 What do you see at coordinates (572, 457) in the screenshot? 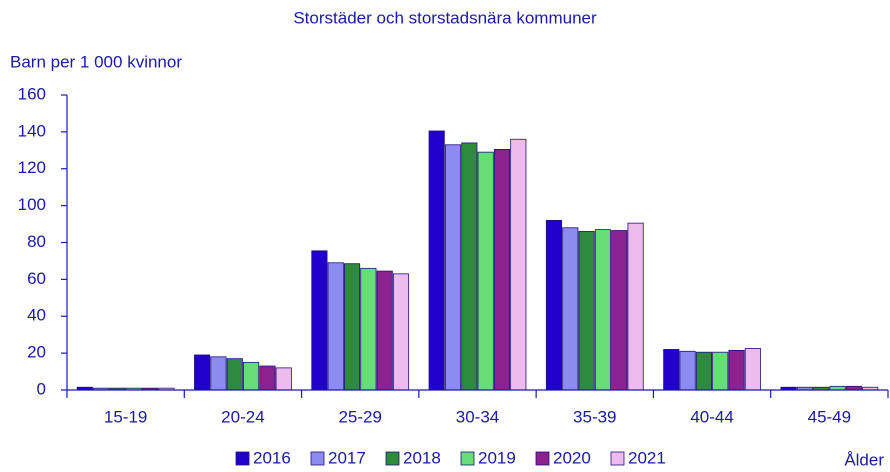
I see `legend-label: 2020` at bounding box center [572, 457].